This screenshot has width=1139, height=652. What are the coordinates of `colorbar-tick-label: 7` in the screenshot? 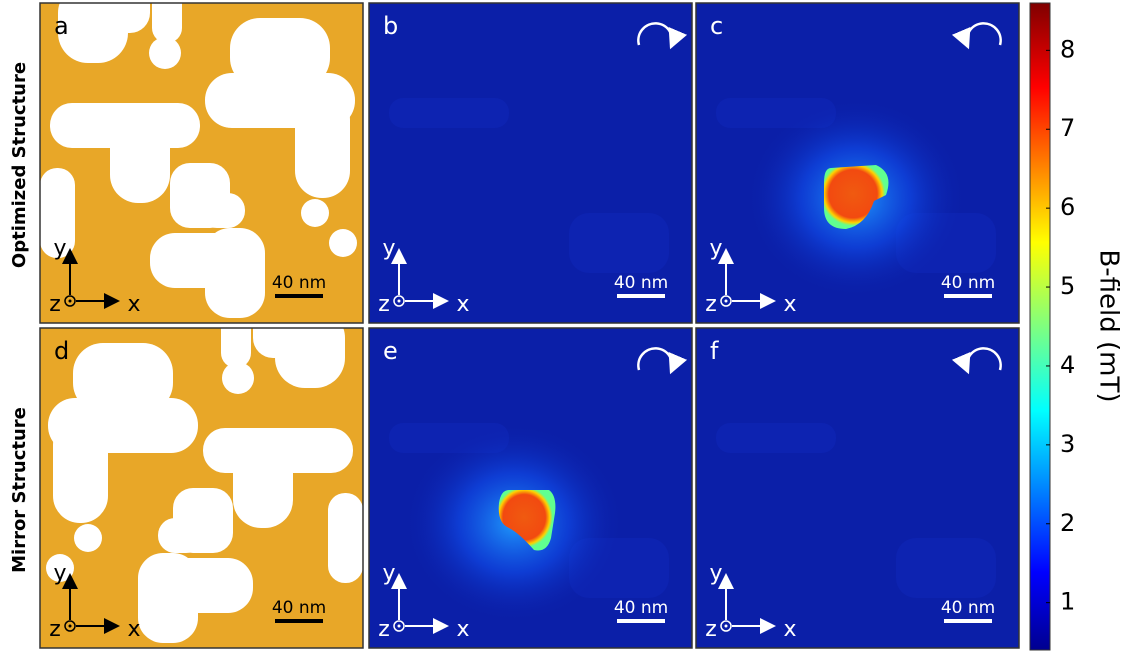 It's located at (1067, 128).